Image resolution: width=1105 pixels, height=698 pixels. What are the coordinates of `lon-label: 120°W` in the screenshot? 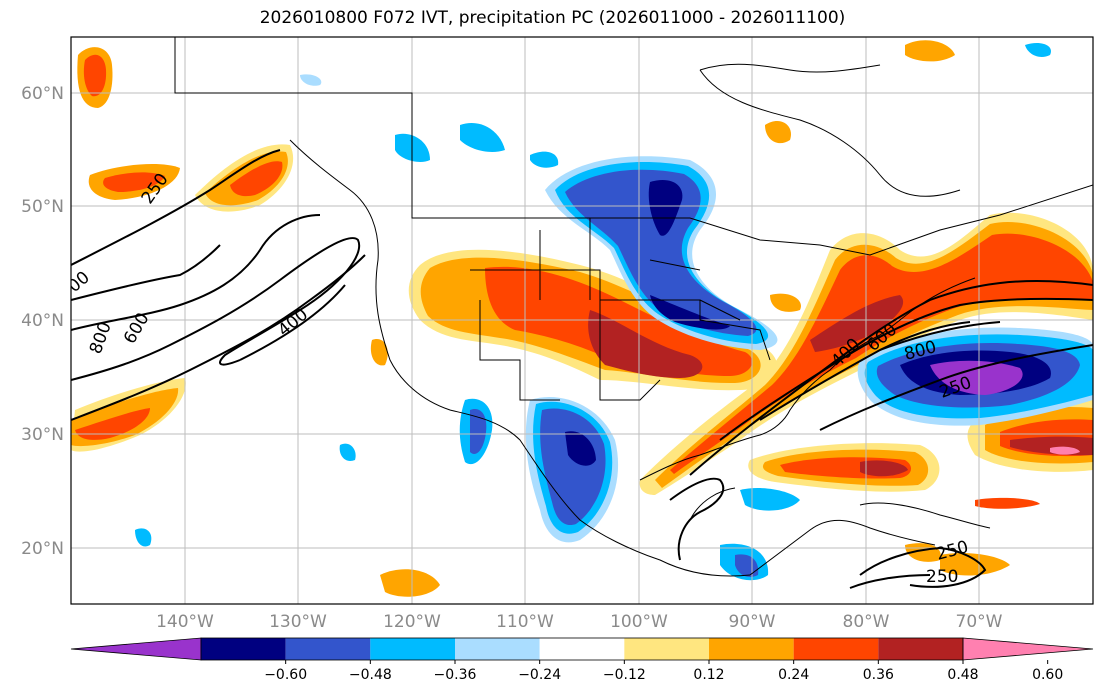 It's located at (412, 622).